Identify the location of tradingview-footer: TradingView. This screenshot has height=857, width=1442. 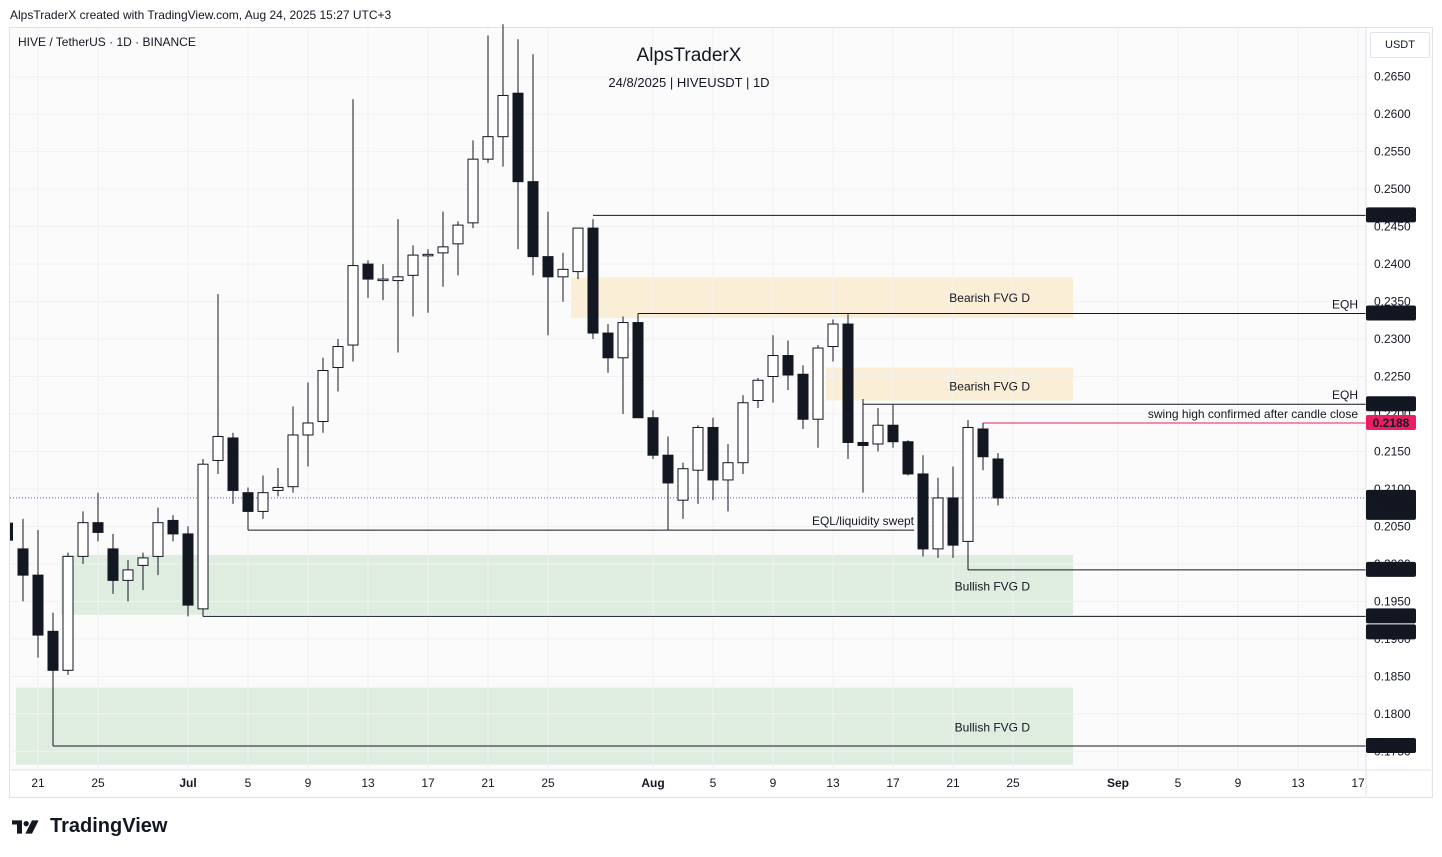
(89, 826).